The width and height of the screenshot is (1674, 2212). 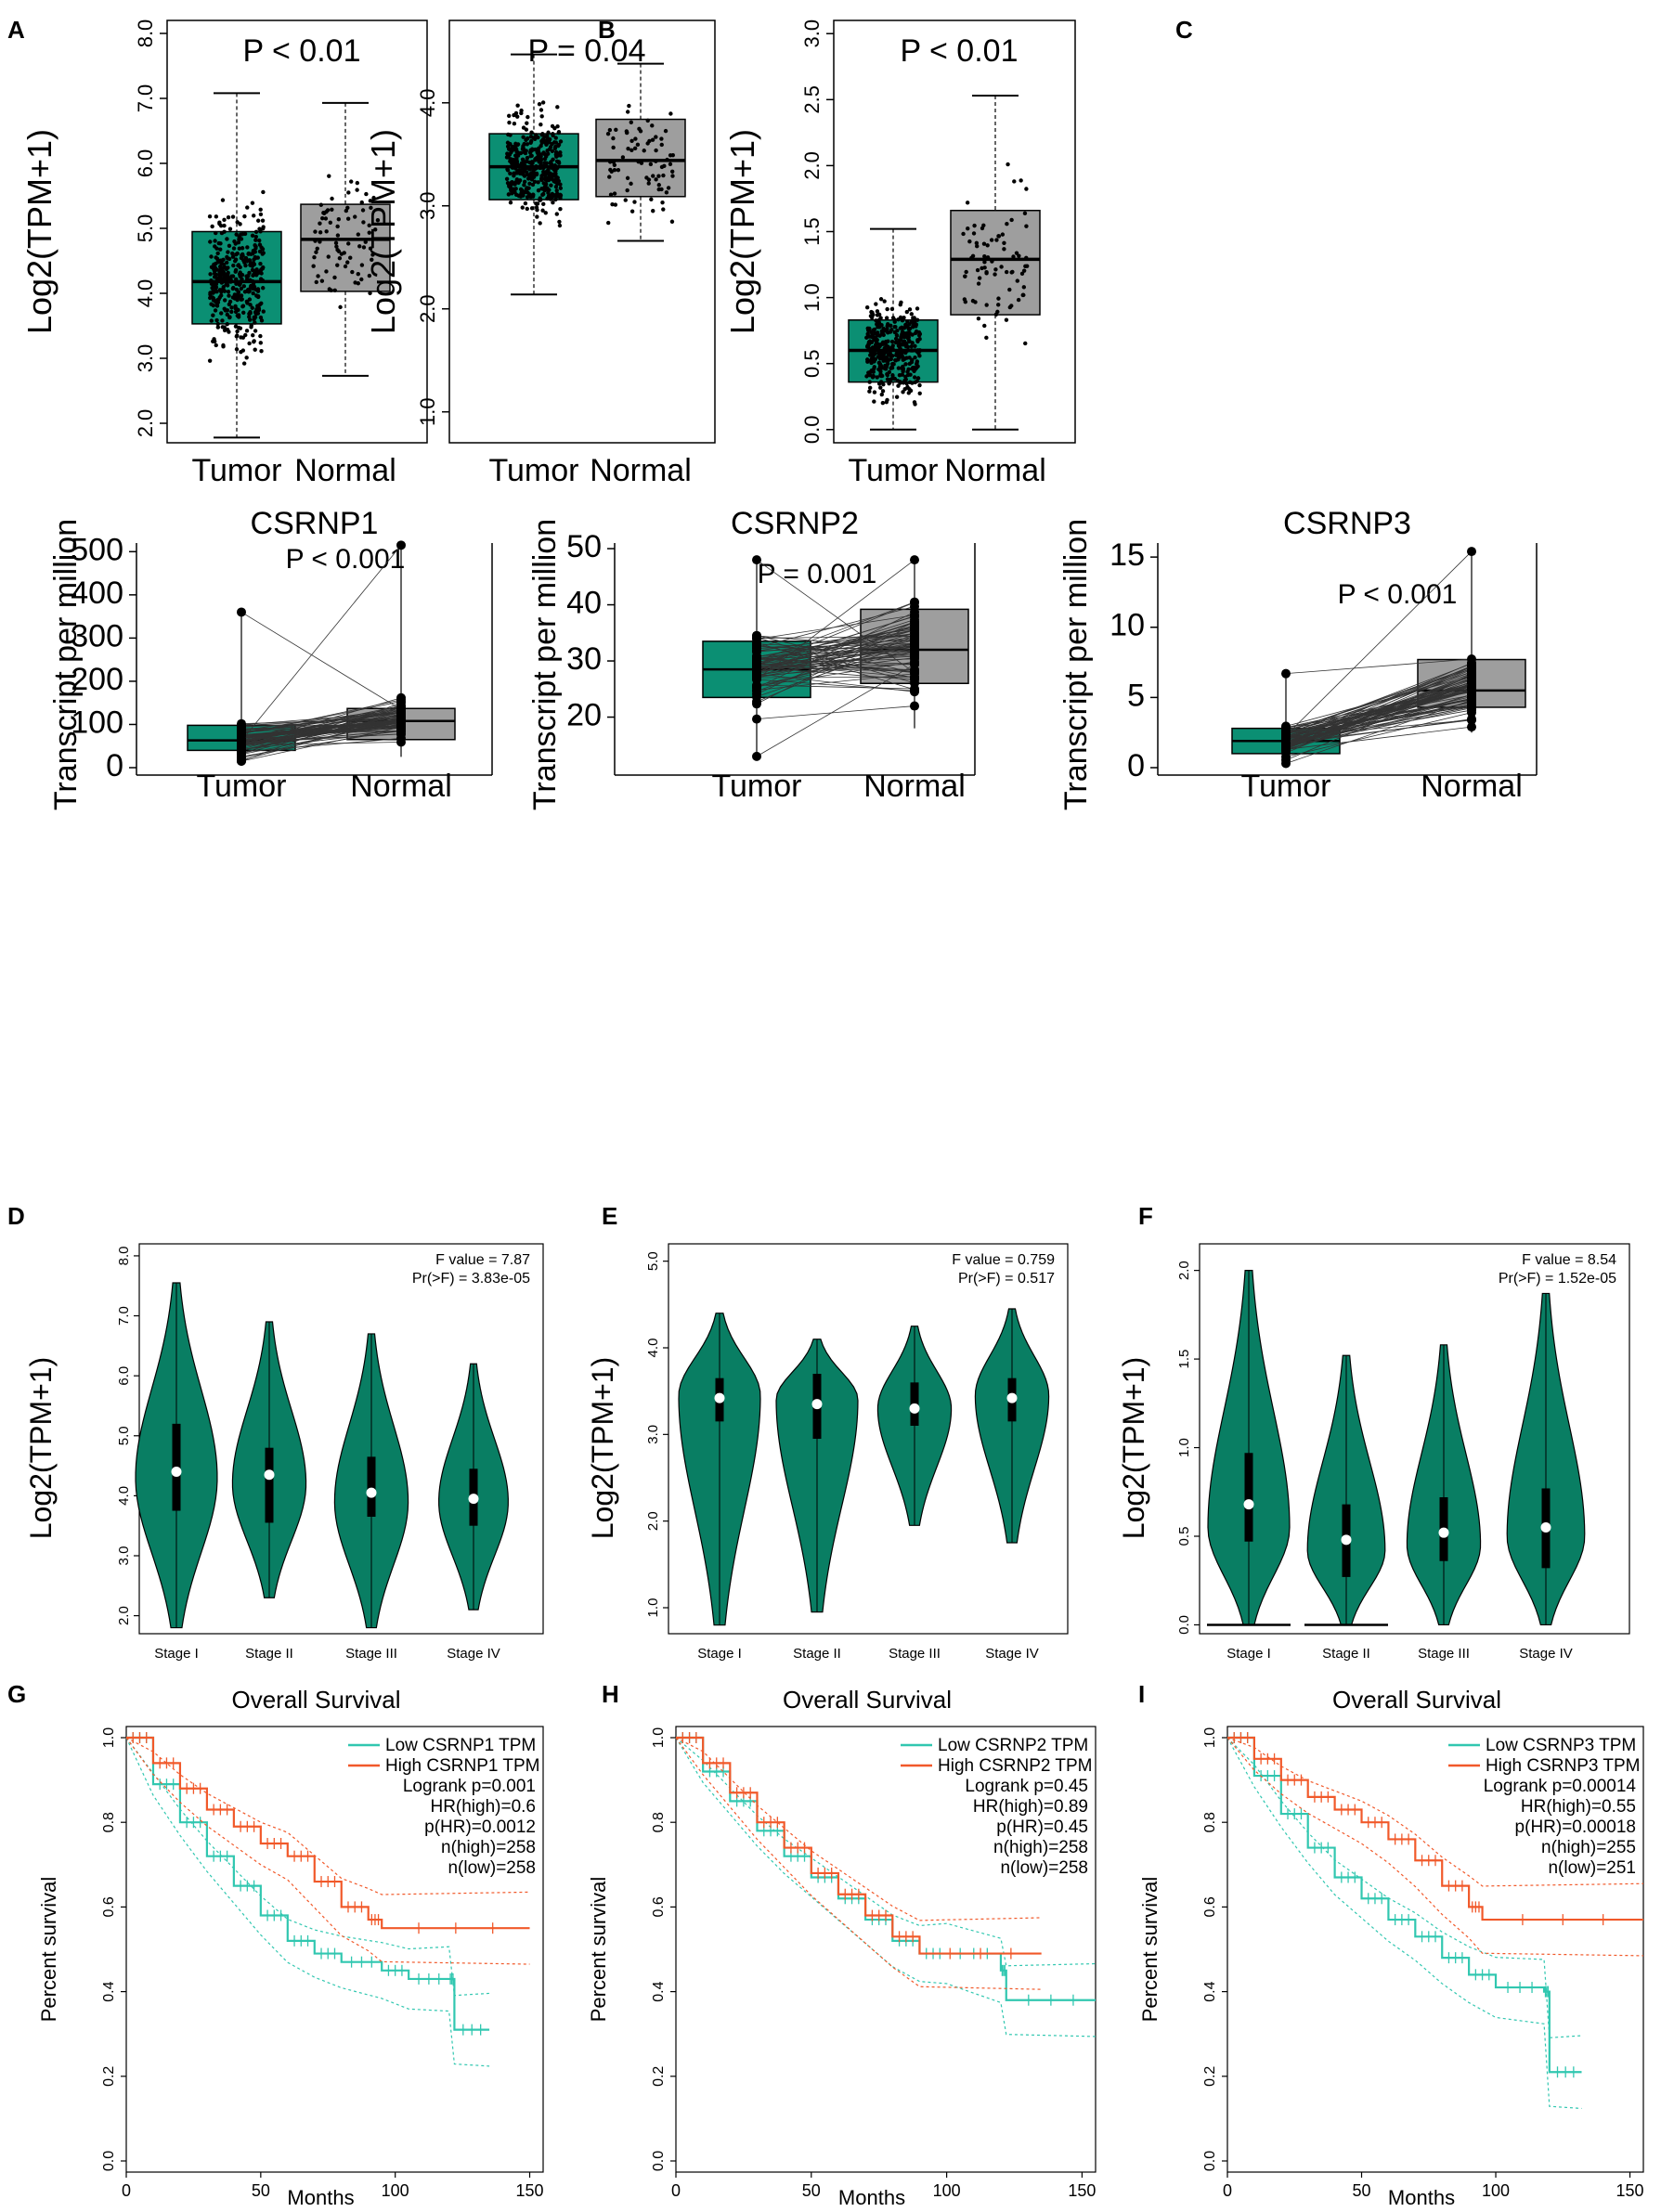 What do you see at coordinates (1435, 1847) in the screenshot?
I see `confidence-band` at bounding box center [1435, 1847].